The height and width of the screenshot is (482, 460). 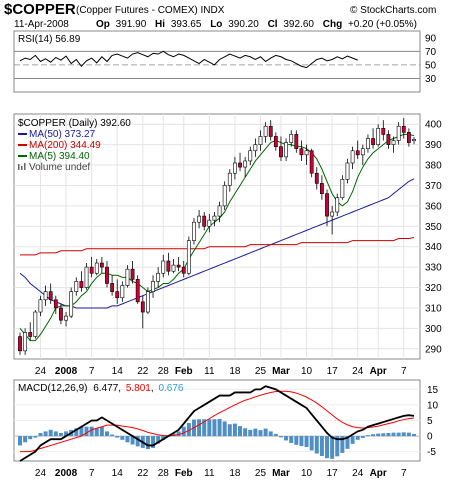 I want to click on price-xtick-0: 24, so click(x=41, y=371).